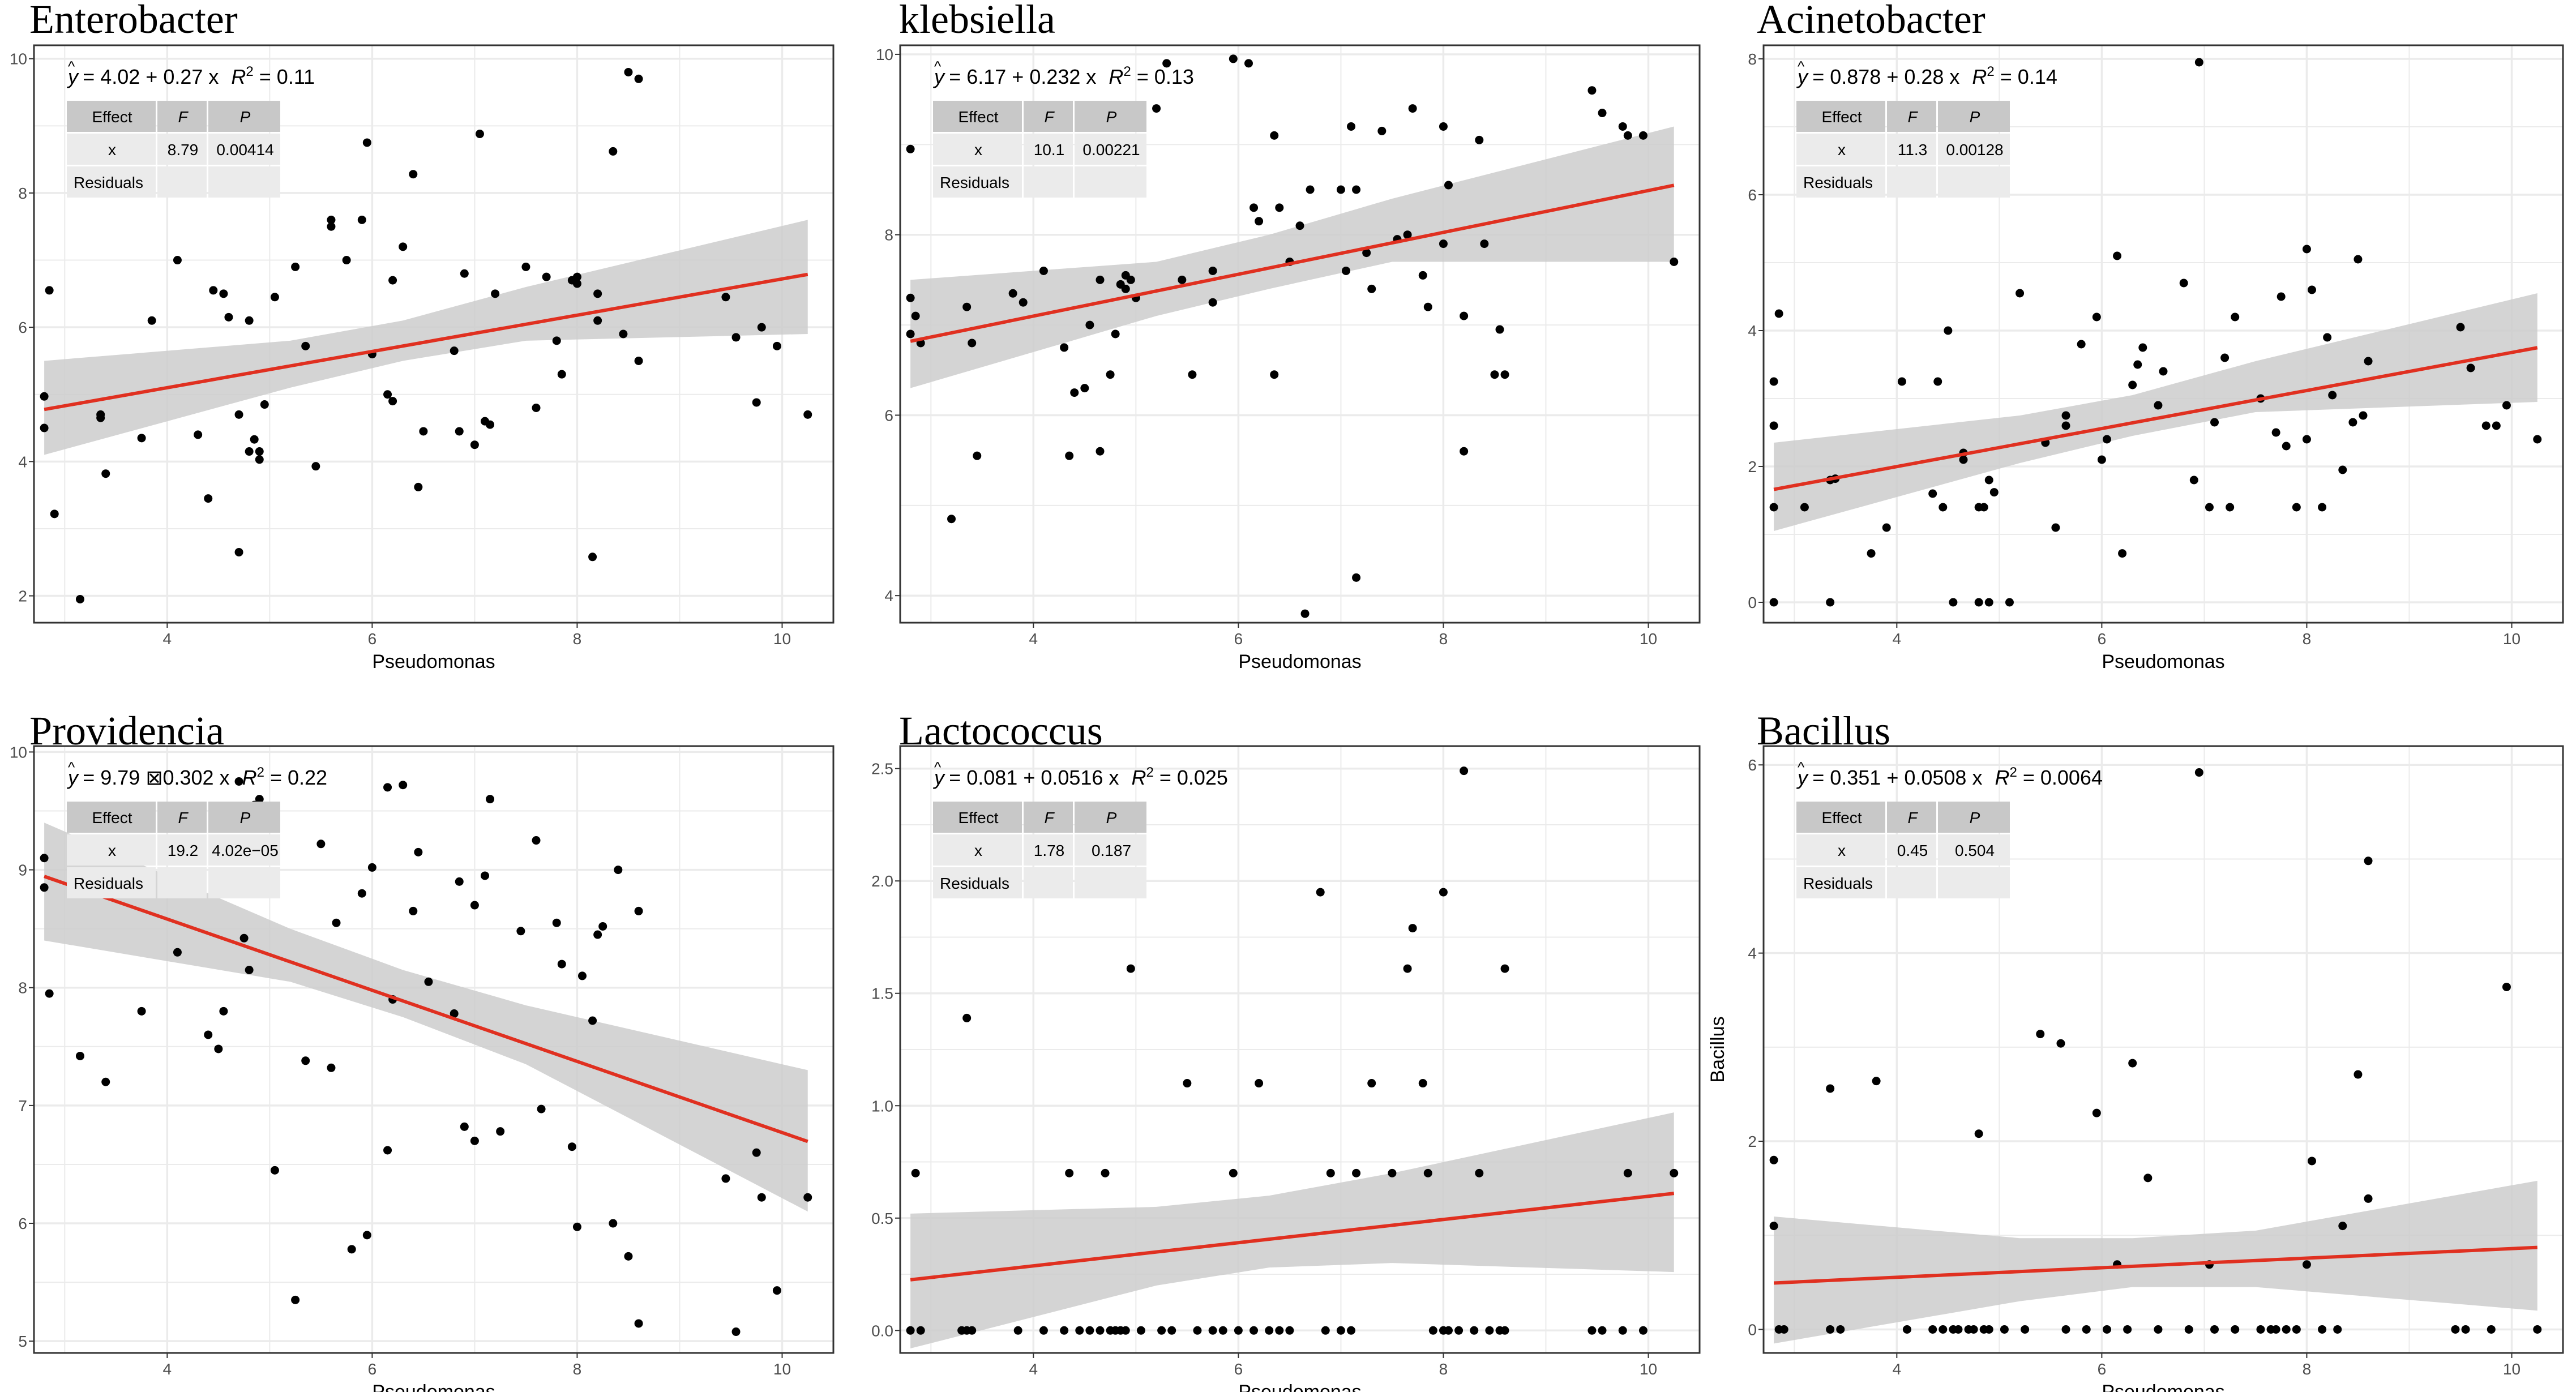 This screenshot has height=1392, width=2576. What do you see at coordinates (1111, 150) in the screenshot?
I see `table-cell: 0.00221` at bounding box center [1111, 150].